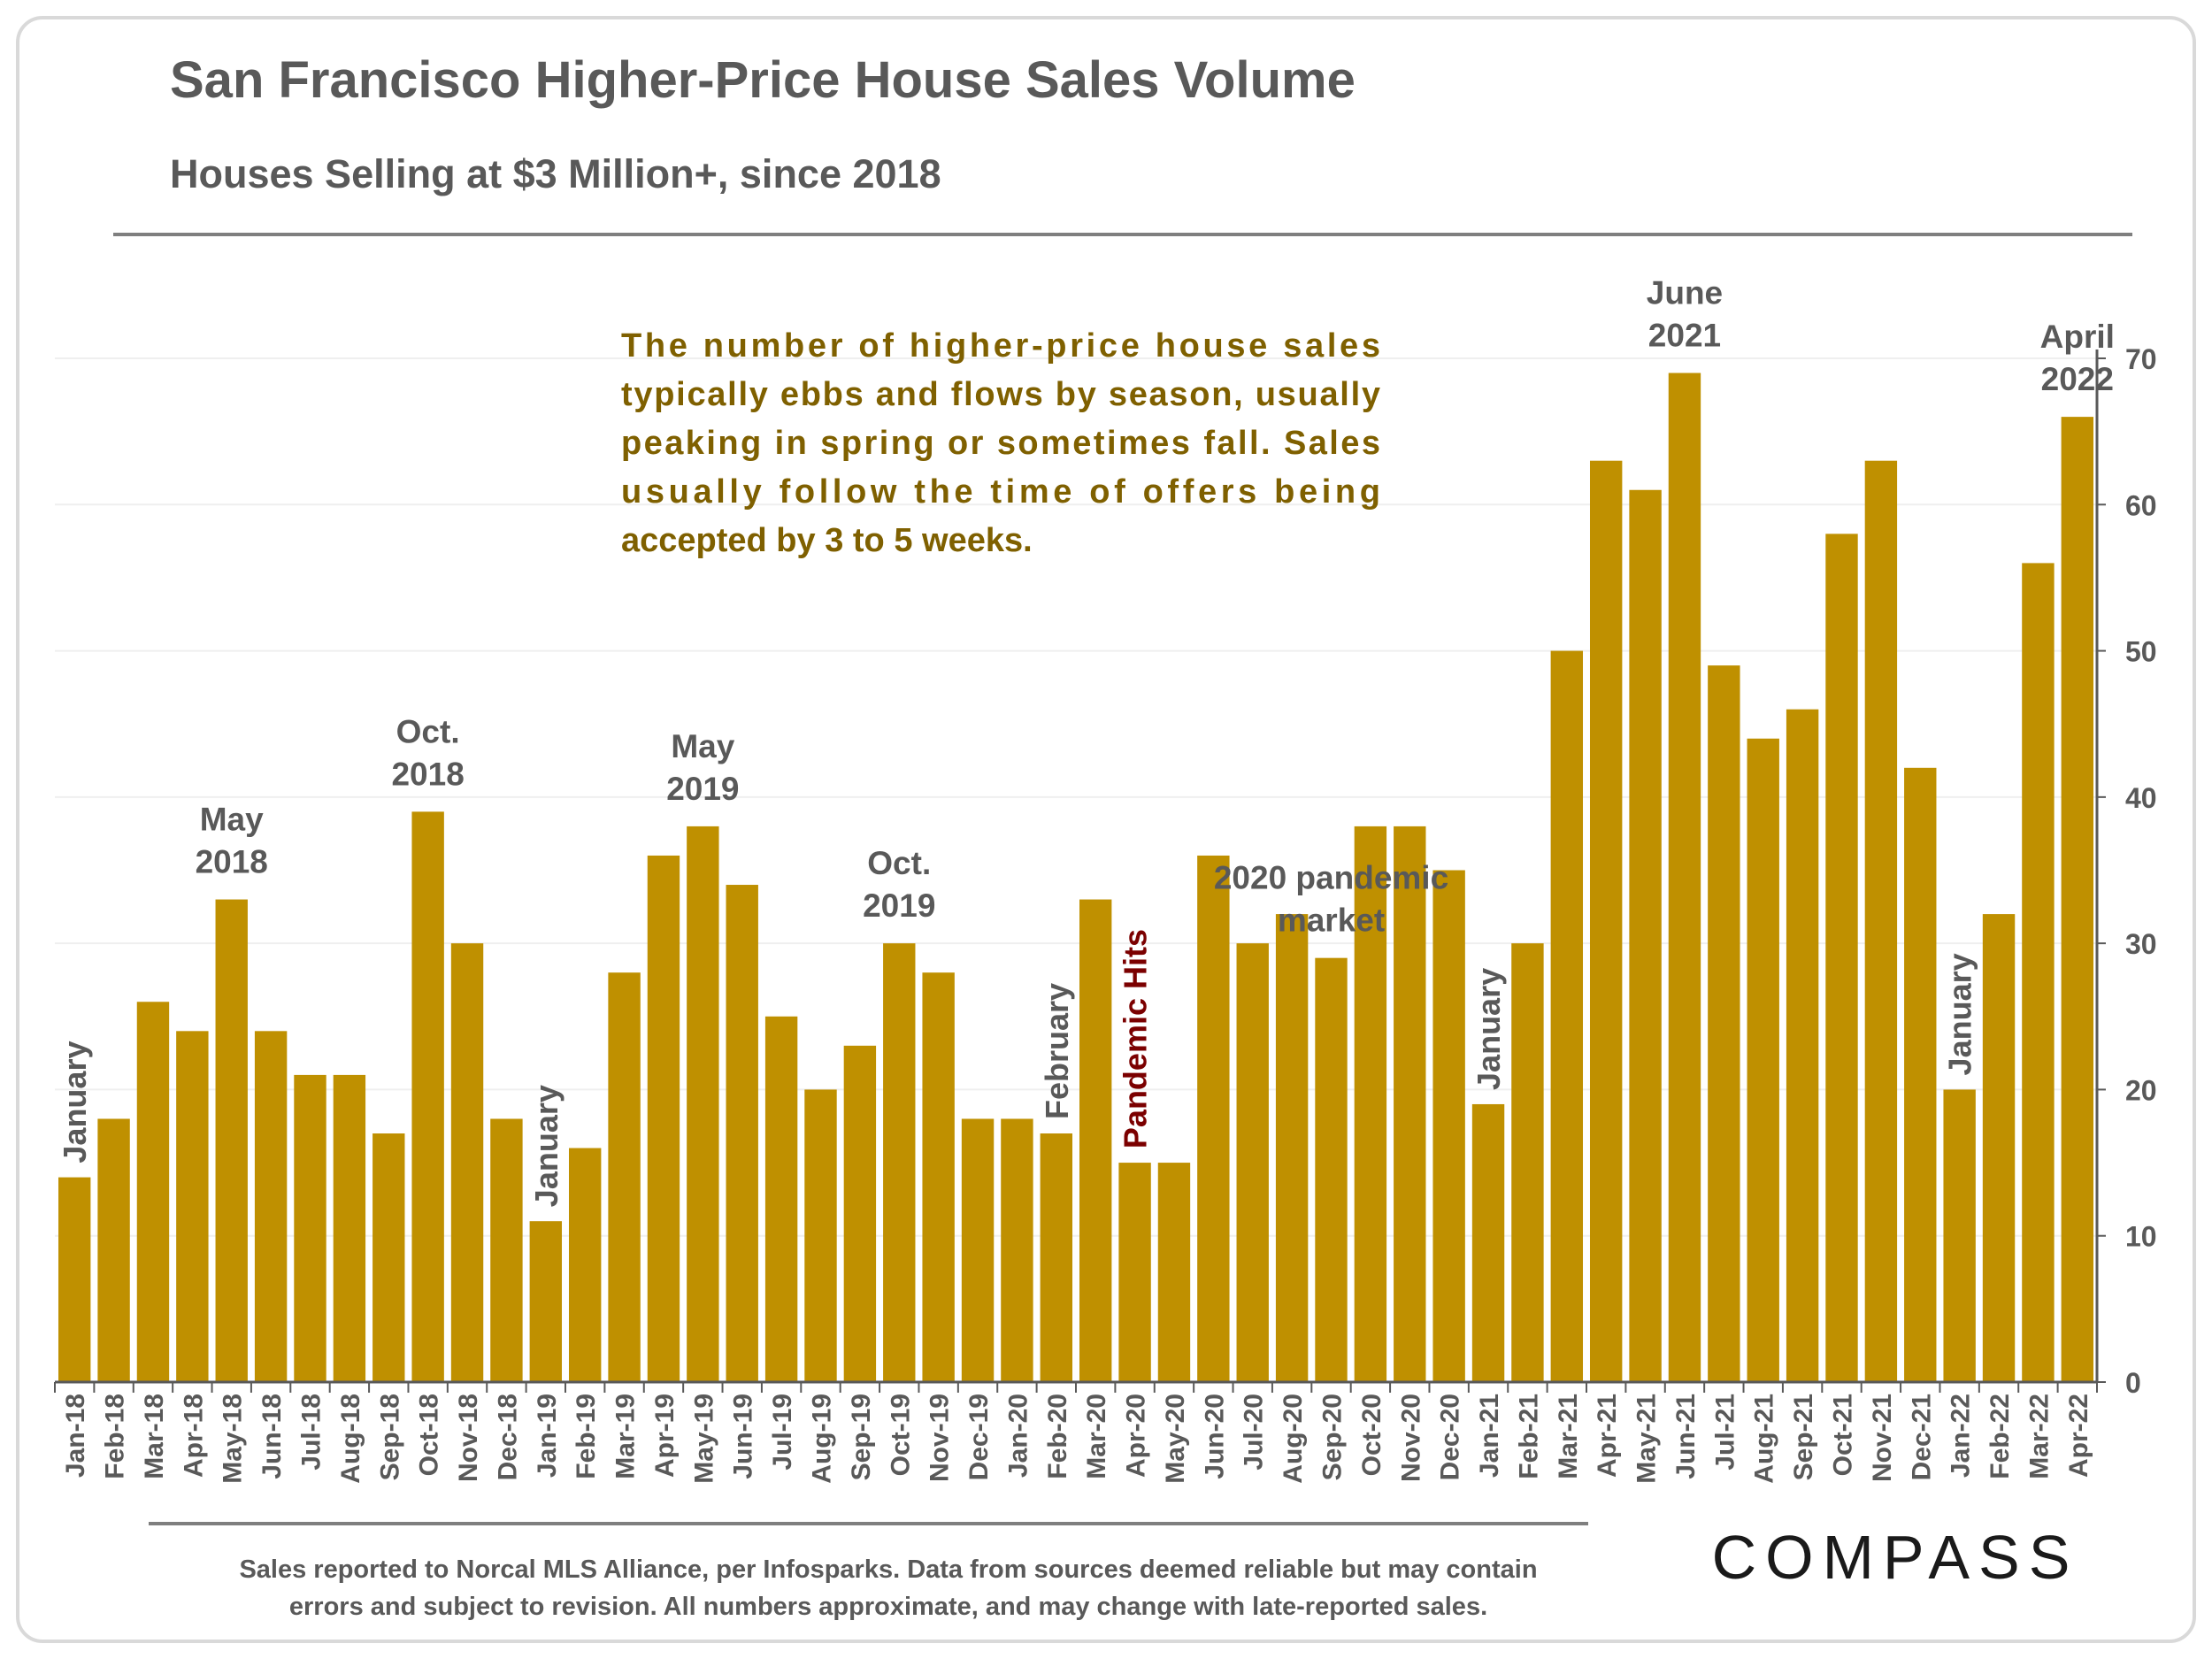 Image resolution: width=2212 pixels, height=1659 pixels. Describe the element at coordinates (1450, 1437) in the screenshot. I see `x-tick-label: Dec-20` at that location.